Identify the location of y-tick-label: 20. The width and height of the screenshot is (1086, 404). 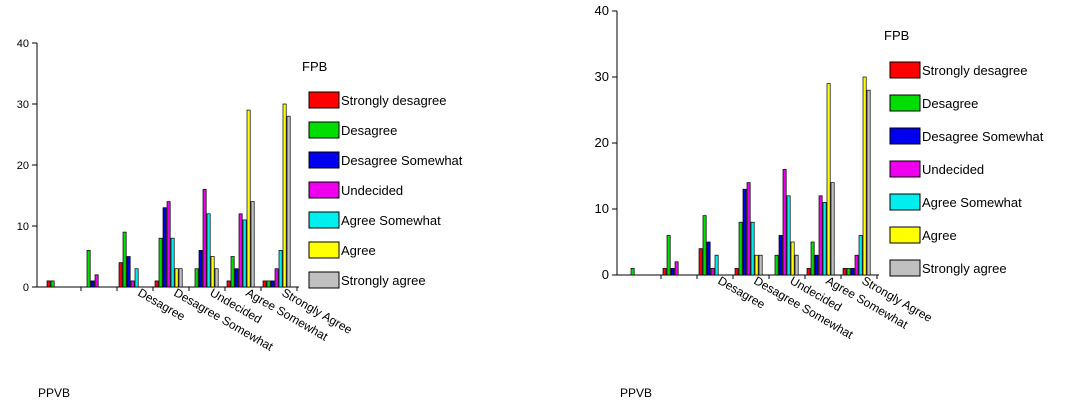
(602, 142).